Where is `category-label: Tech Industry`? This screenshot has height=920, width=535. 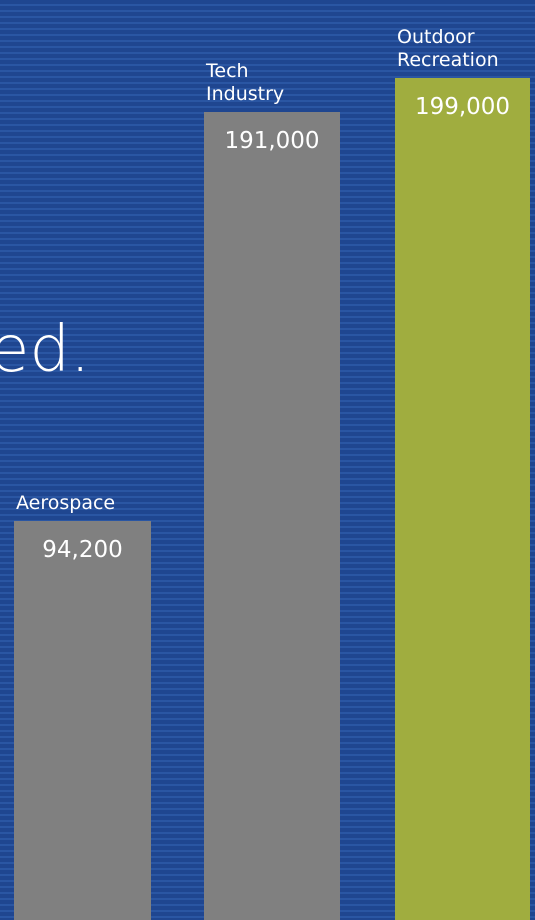 category-label: Tech Industry is located at coordinates (245, 83).